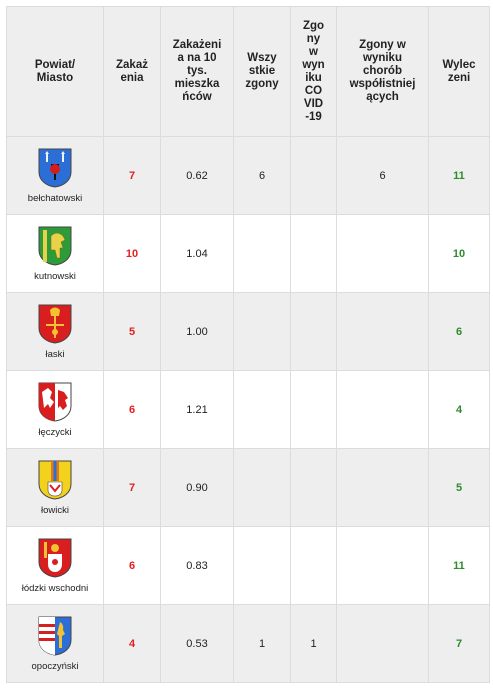 This screenshot has width=493, height=692. What do you see at coordinates (197, 565) in the screenshot?
I see `na10-cell: 0.83` at bounding box center [197, 565].